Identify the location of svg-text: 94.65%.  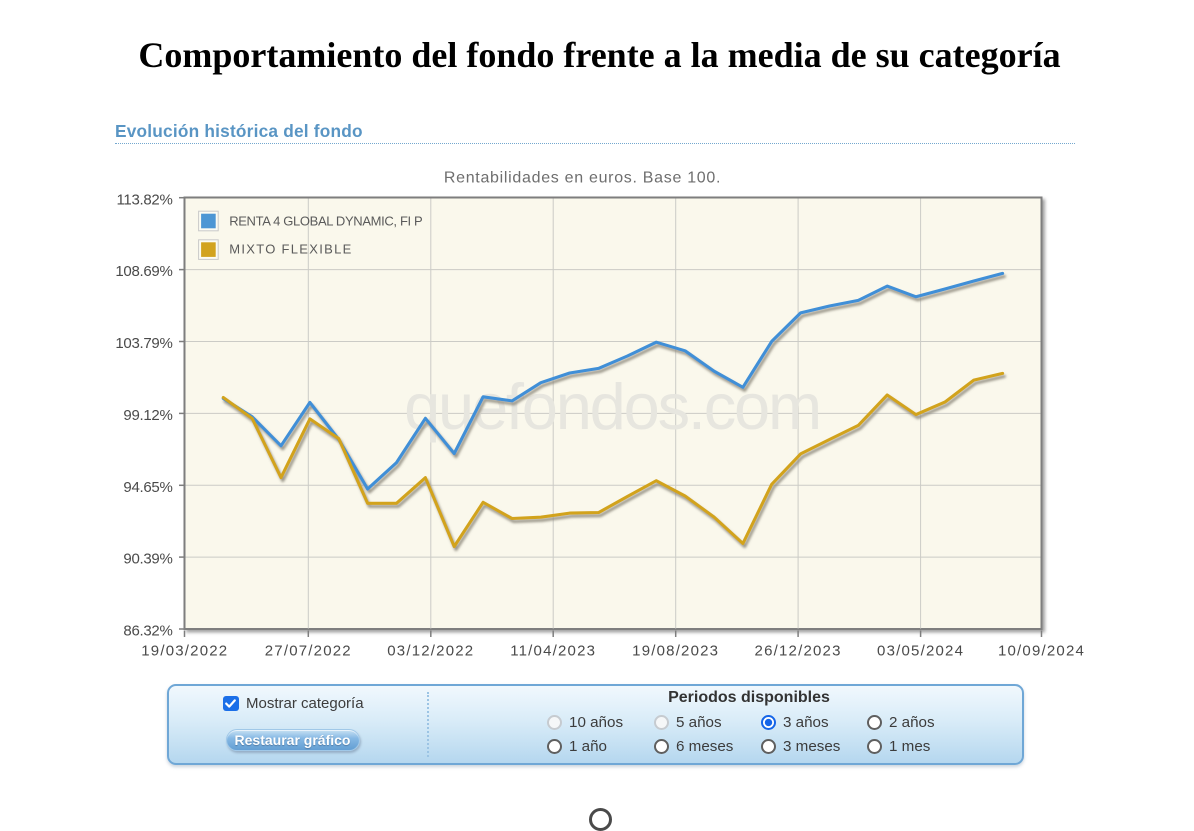
(147, 487).